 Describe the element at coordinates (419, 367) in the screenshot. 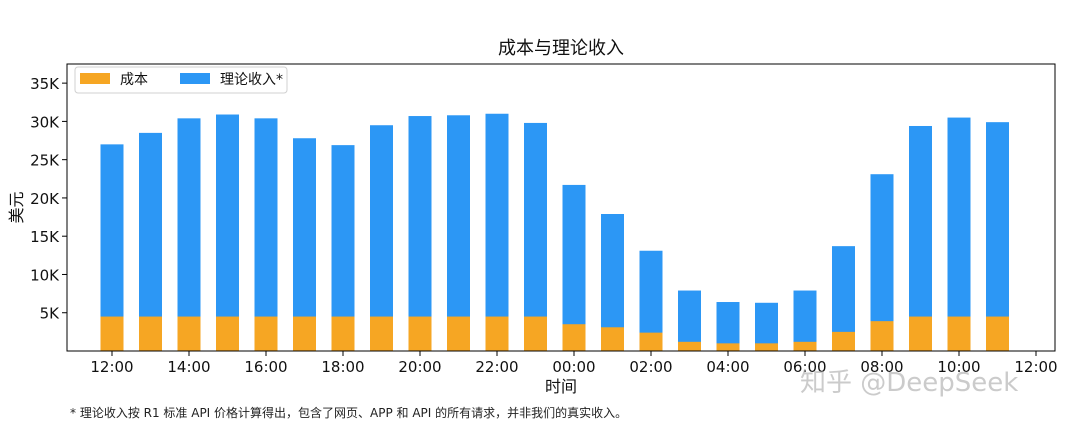

I see `x-tick-label: 20:00` at that location.